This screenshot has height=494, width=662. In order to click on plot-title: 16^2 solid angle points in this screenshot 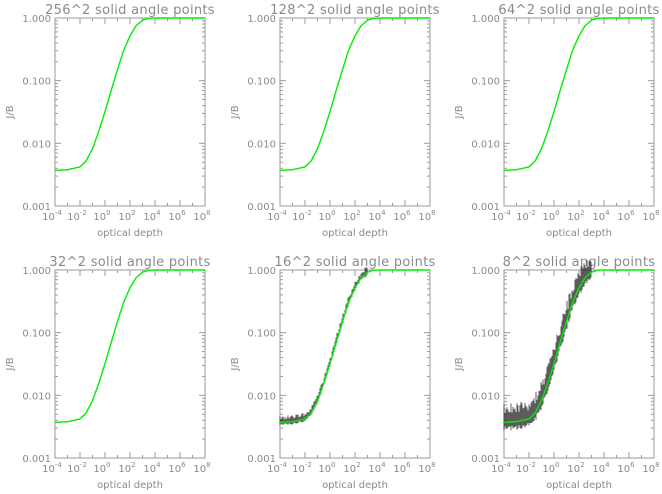, I will do `click(354, 262)`.